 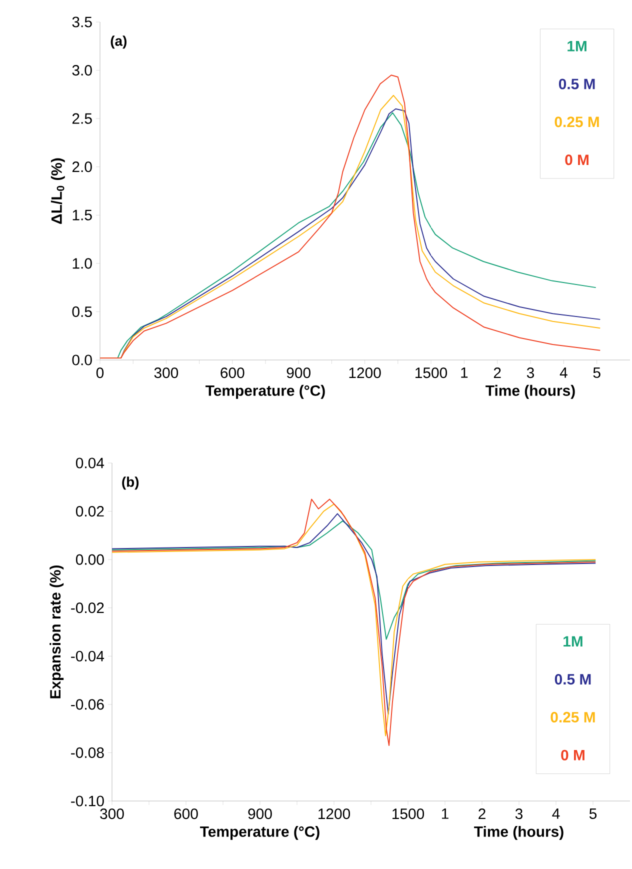 I want to click on y-tick-label: 3.5, so click(x=82, y=22).